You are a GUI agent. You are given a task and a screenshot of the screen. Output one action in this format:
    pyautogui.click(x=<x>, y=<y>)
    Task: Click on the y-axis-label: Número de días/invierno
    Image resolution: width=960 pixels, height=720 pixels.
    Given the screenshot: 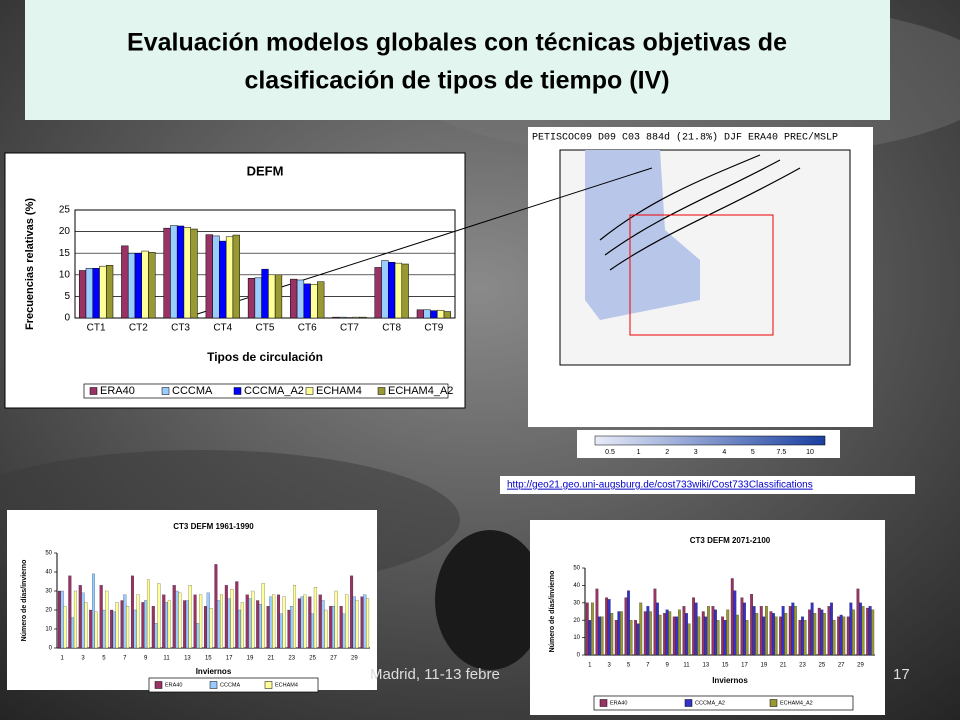 What is the action you would take?
    pyautogui.click(x=24, y=601)
    